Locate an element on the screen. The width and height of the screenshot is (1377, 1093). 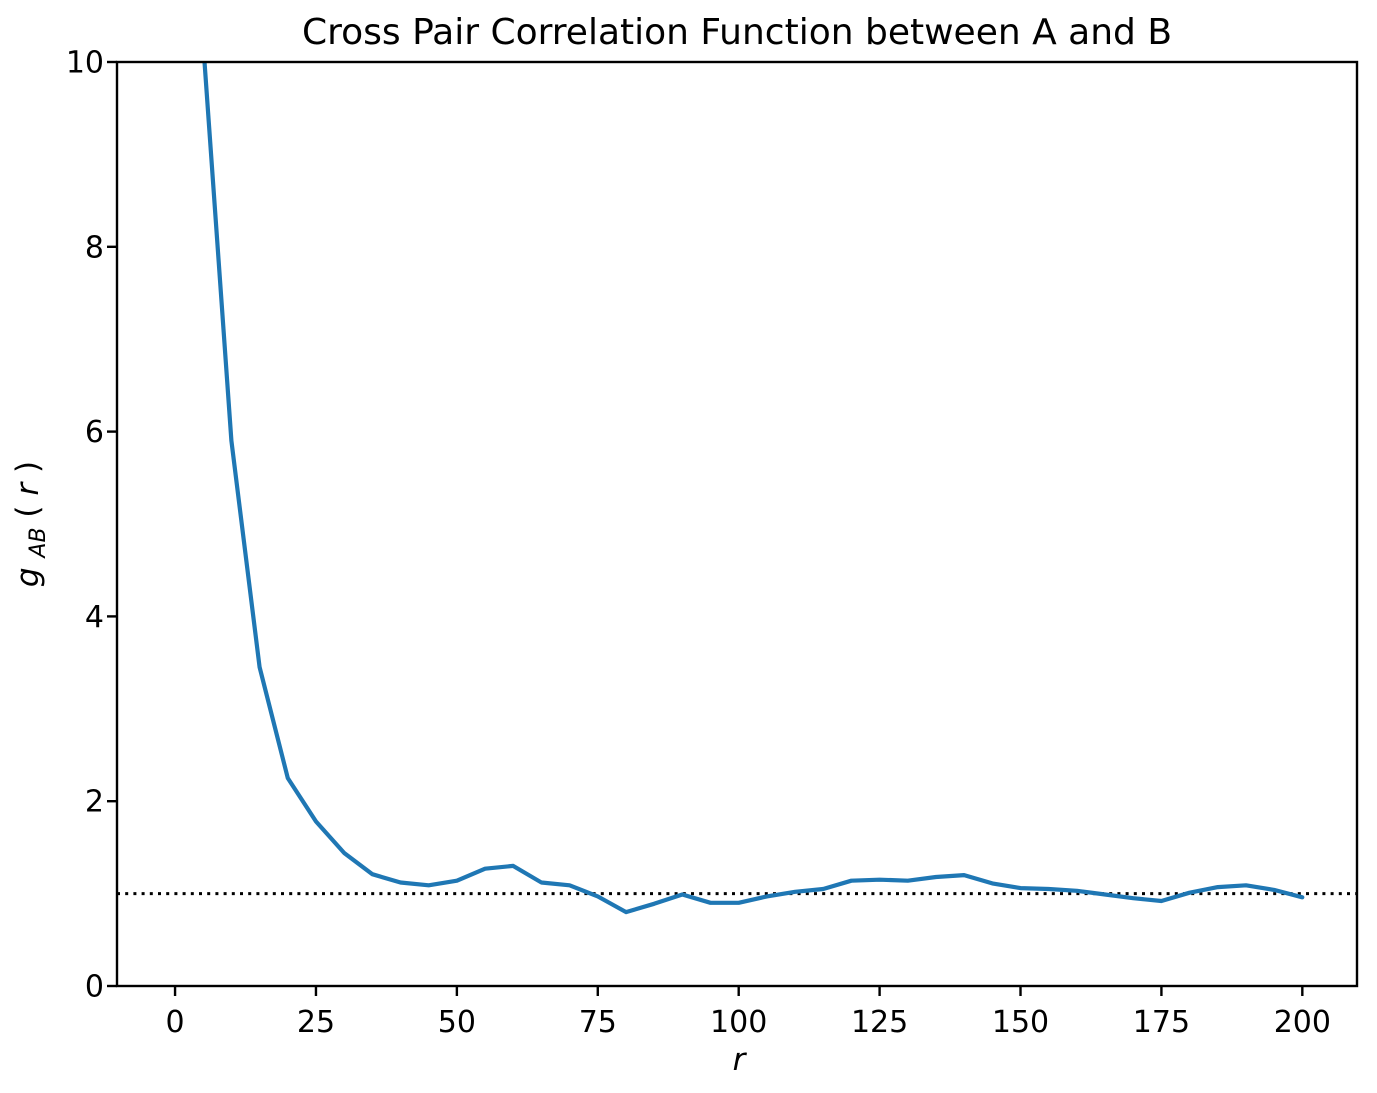
y-tick-label: 8 is located at coordinates (94, 247).